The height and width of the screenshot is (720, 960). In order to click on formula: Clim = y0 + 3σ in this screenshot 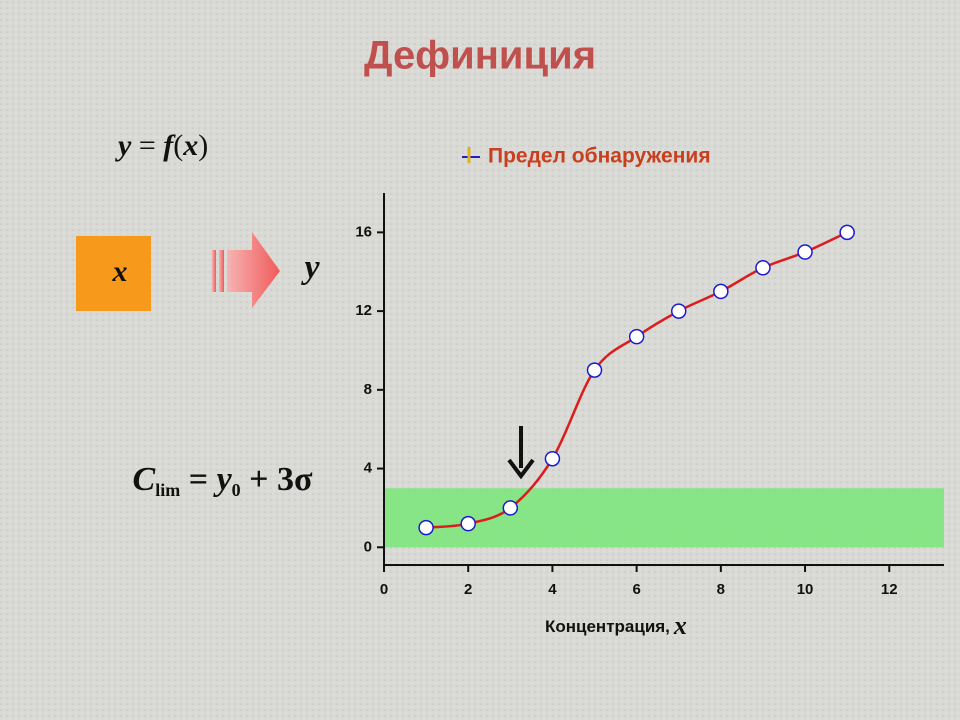, I will do `click(214, 480)`.